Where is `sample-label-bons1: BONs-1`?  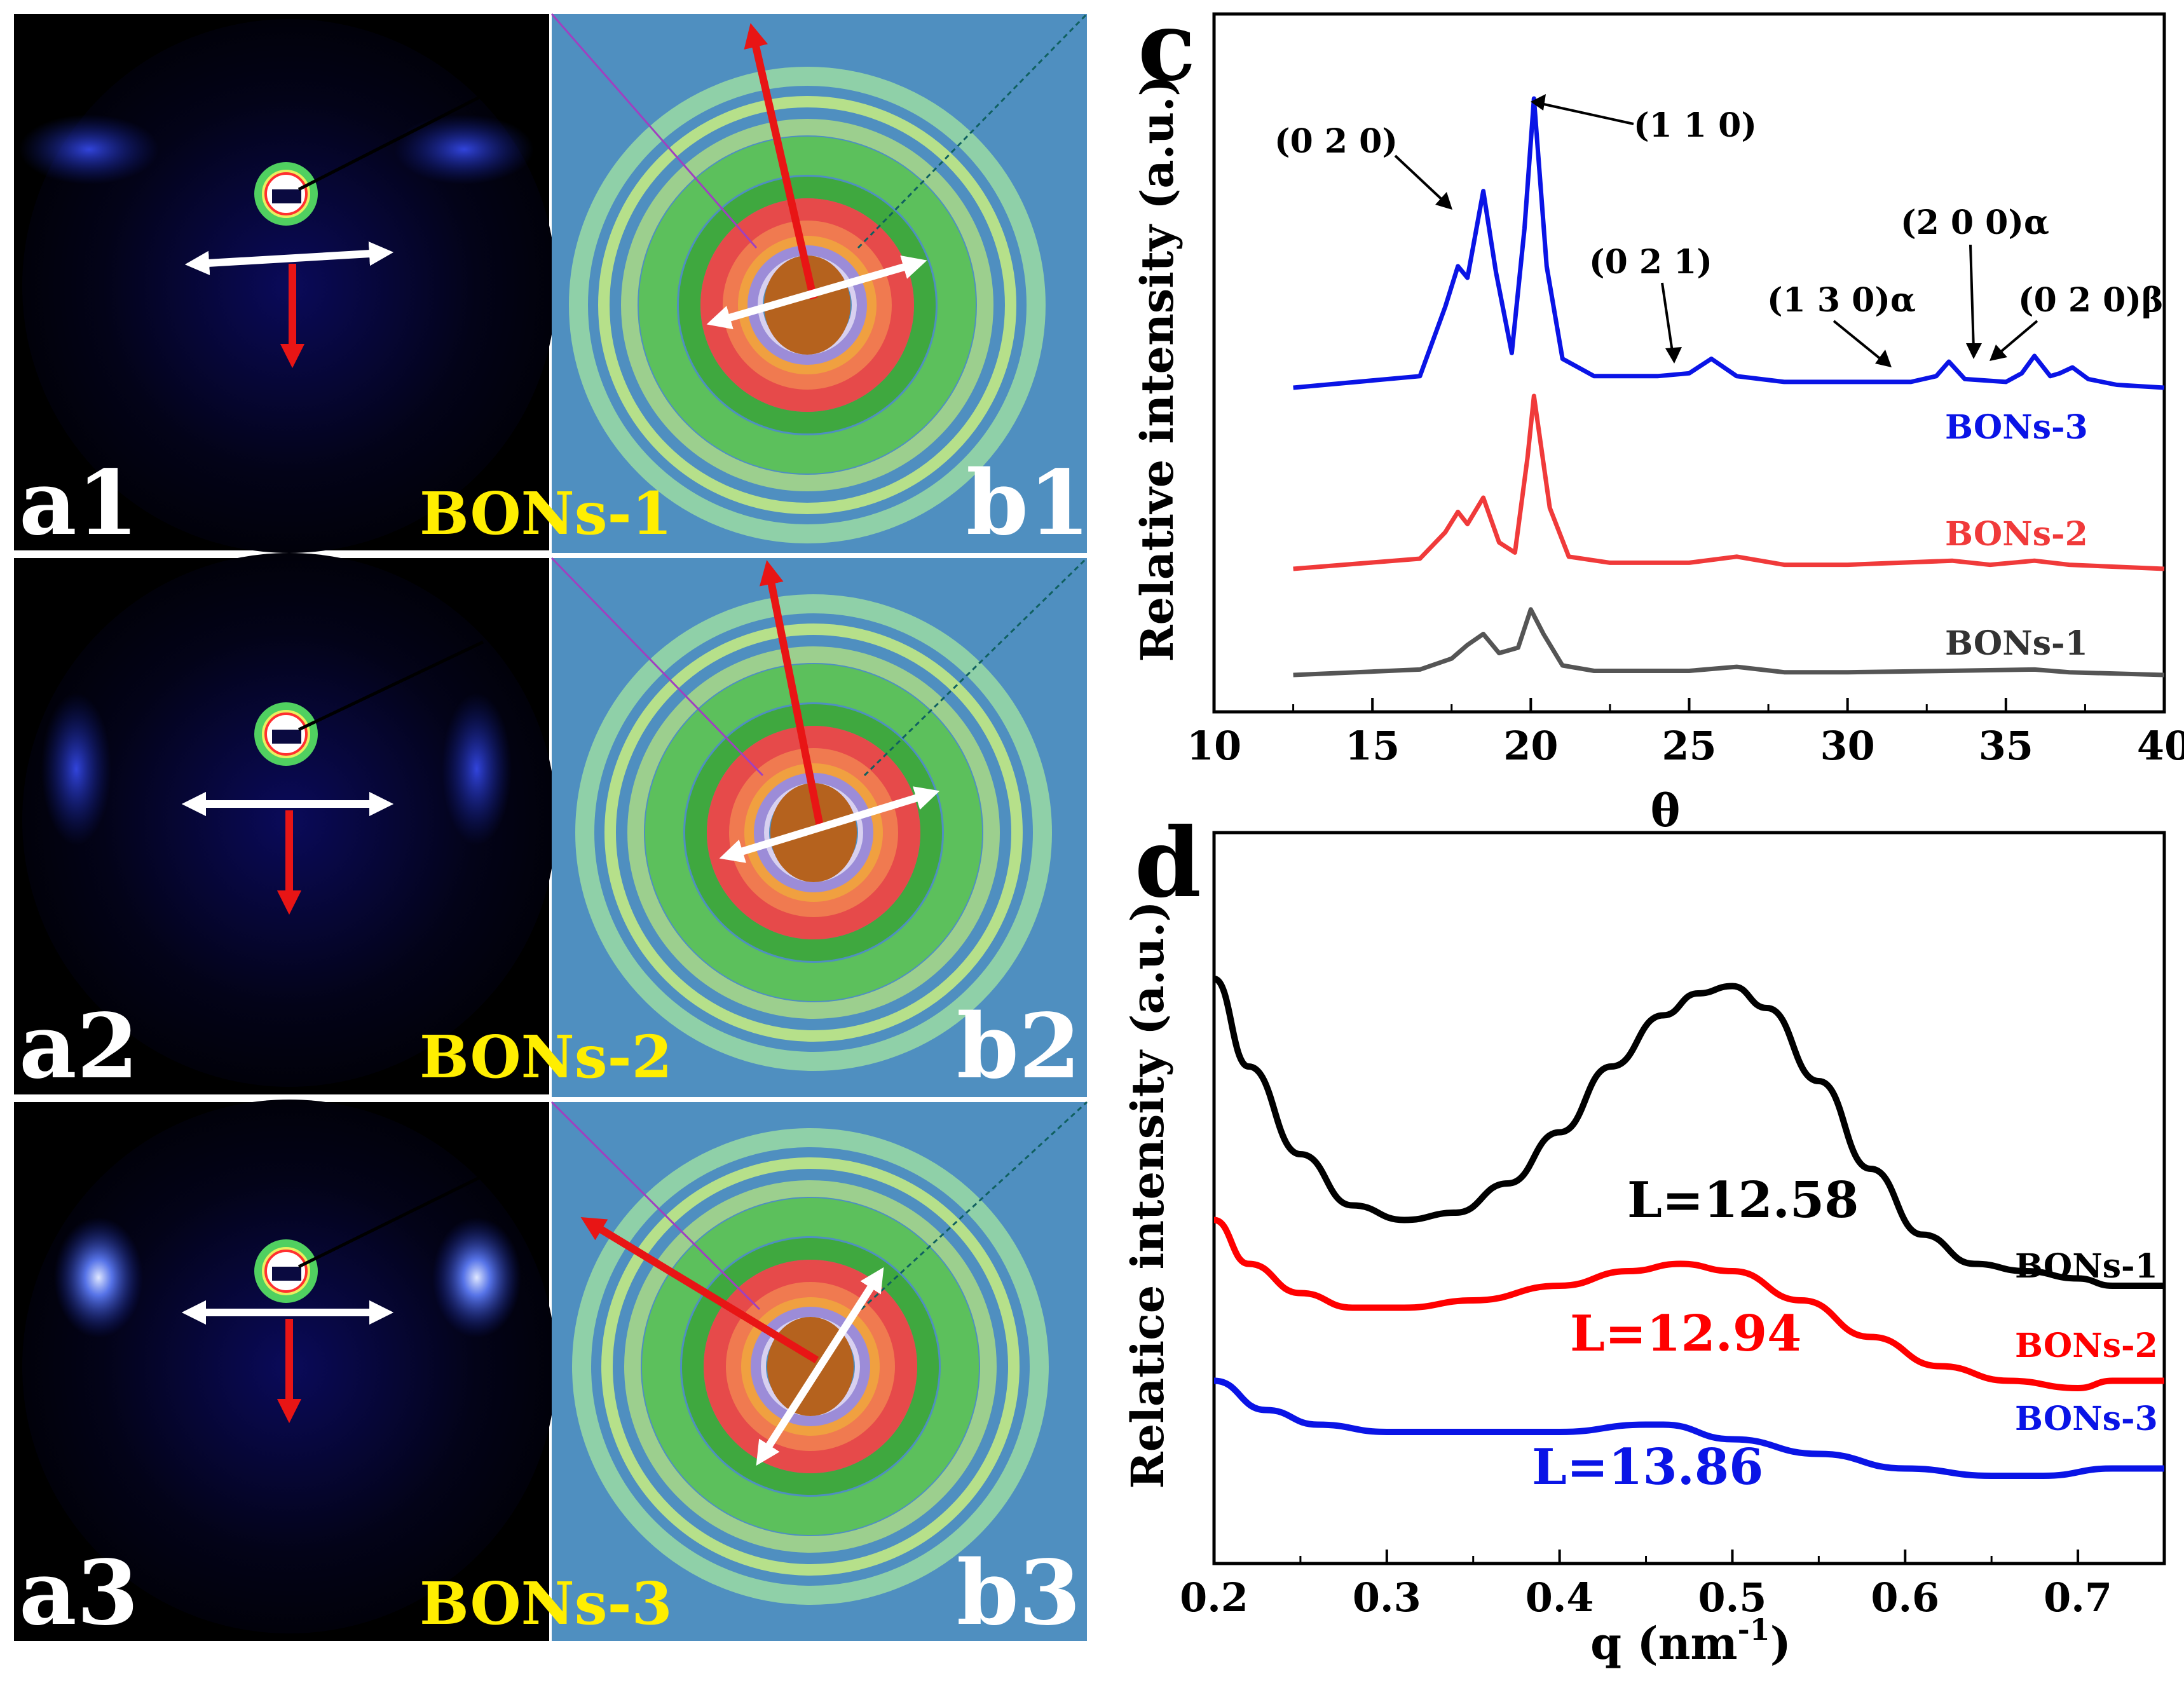 sample-label-bons1: BONs-1 is located at coordinates (546, 513).